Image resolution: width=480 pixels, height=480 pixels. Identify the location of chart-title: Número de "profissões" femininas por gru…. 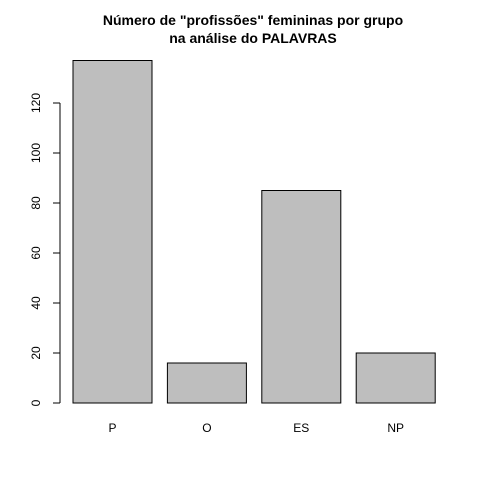
(253, 20).